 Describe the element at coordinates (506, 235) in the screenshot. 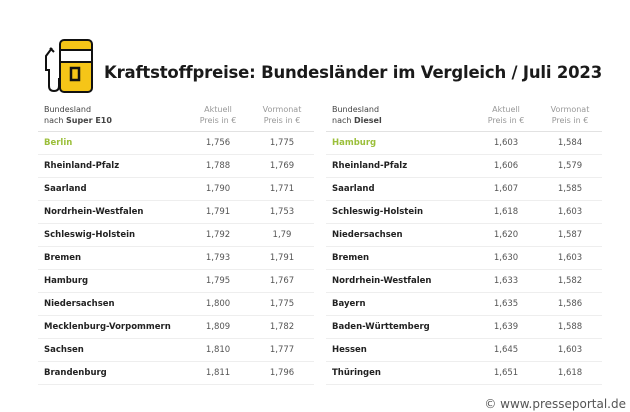

I see `current-price: 1,620` at that location.